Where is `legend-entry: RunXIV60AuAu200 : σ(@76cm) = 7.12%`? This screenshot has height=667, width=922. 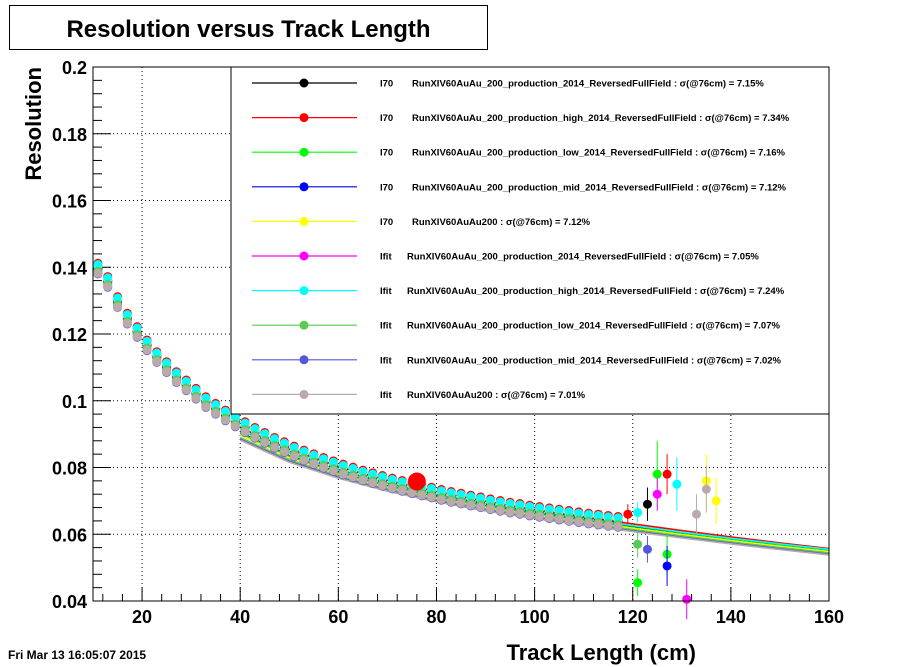
legend-entry: RunXIV60AuAu200 : σ(@76cm) = 7.12% is located at coordinates (501, 222).